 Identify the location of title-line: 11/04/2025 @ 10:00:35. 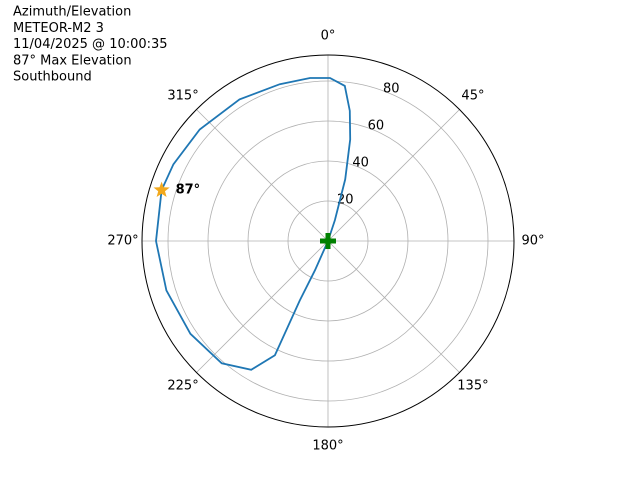
(90, 44).